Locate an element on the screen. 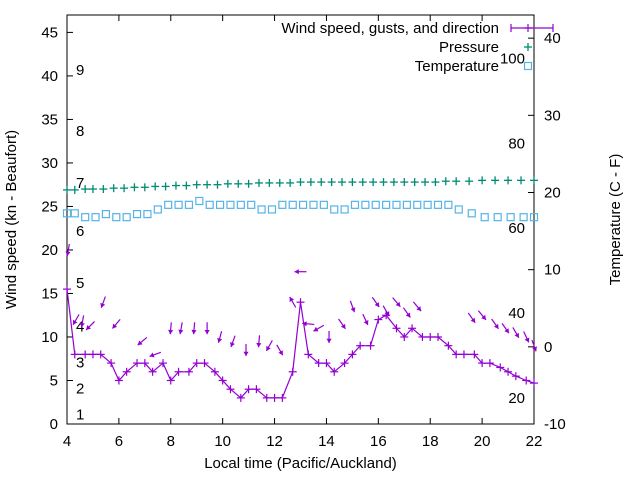  legend-label-2: Temperature is located at coordinates (457, 66).